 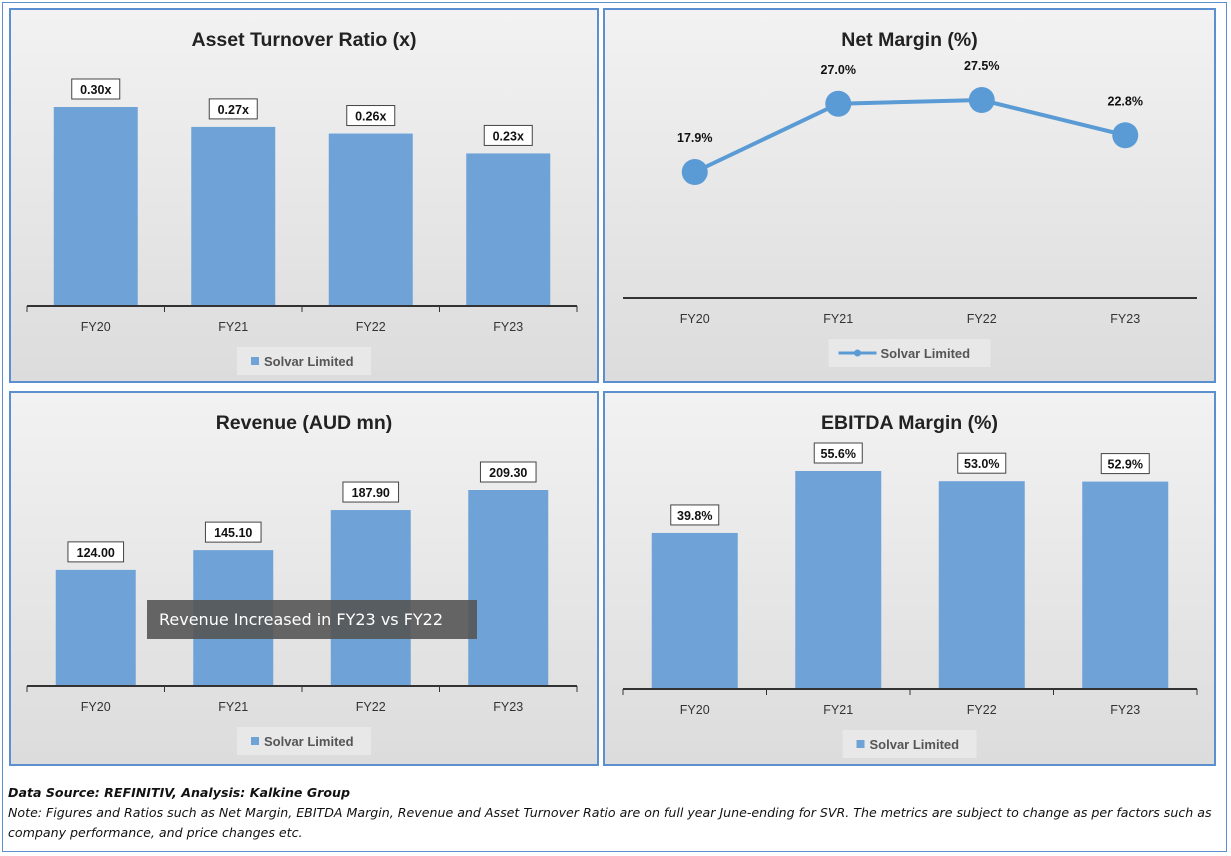 I want to click on data-label: 27.0%, so click(x=838, y=70).